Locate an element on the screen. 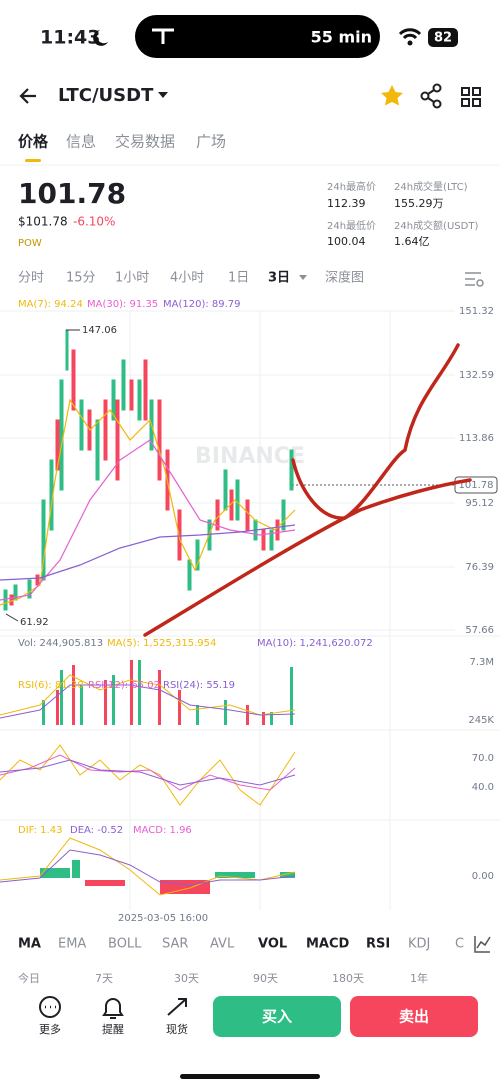 The image size is (500, 1087). ma120-line is located at coordinates (148, 552).